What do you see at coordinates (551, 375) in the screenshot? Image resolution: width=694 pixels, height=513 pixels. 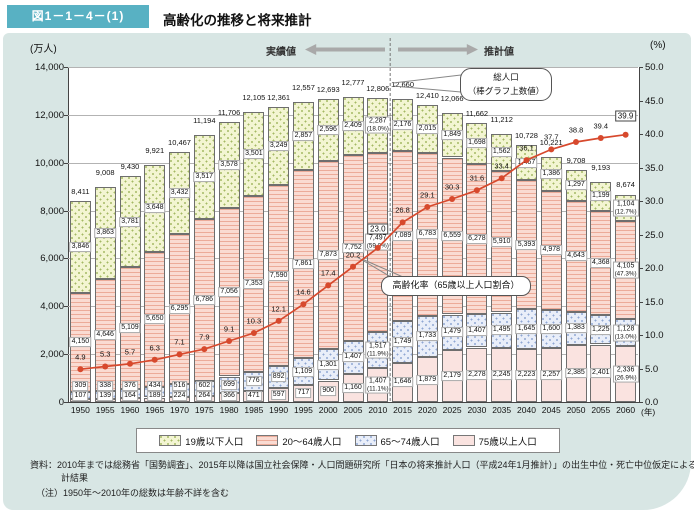 I see `bar-value-label: 2,257` at bounding box center [551, 375].